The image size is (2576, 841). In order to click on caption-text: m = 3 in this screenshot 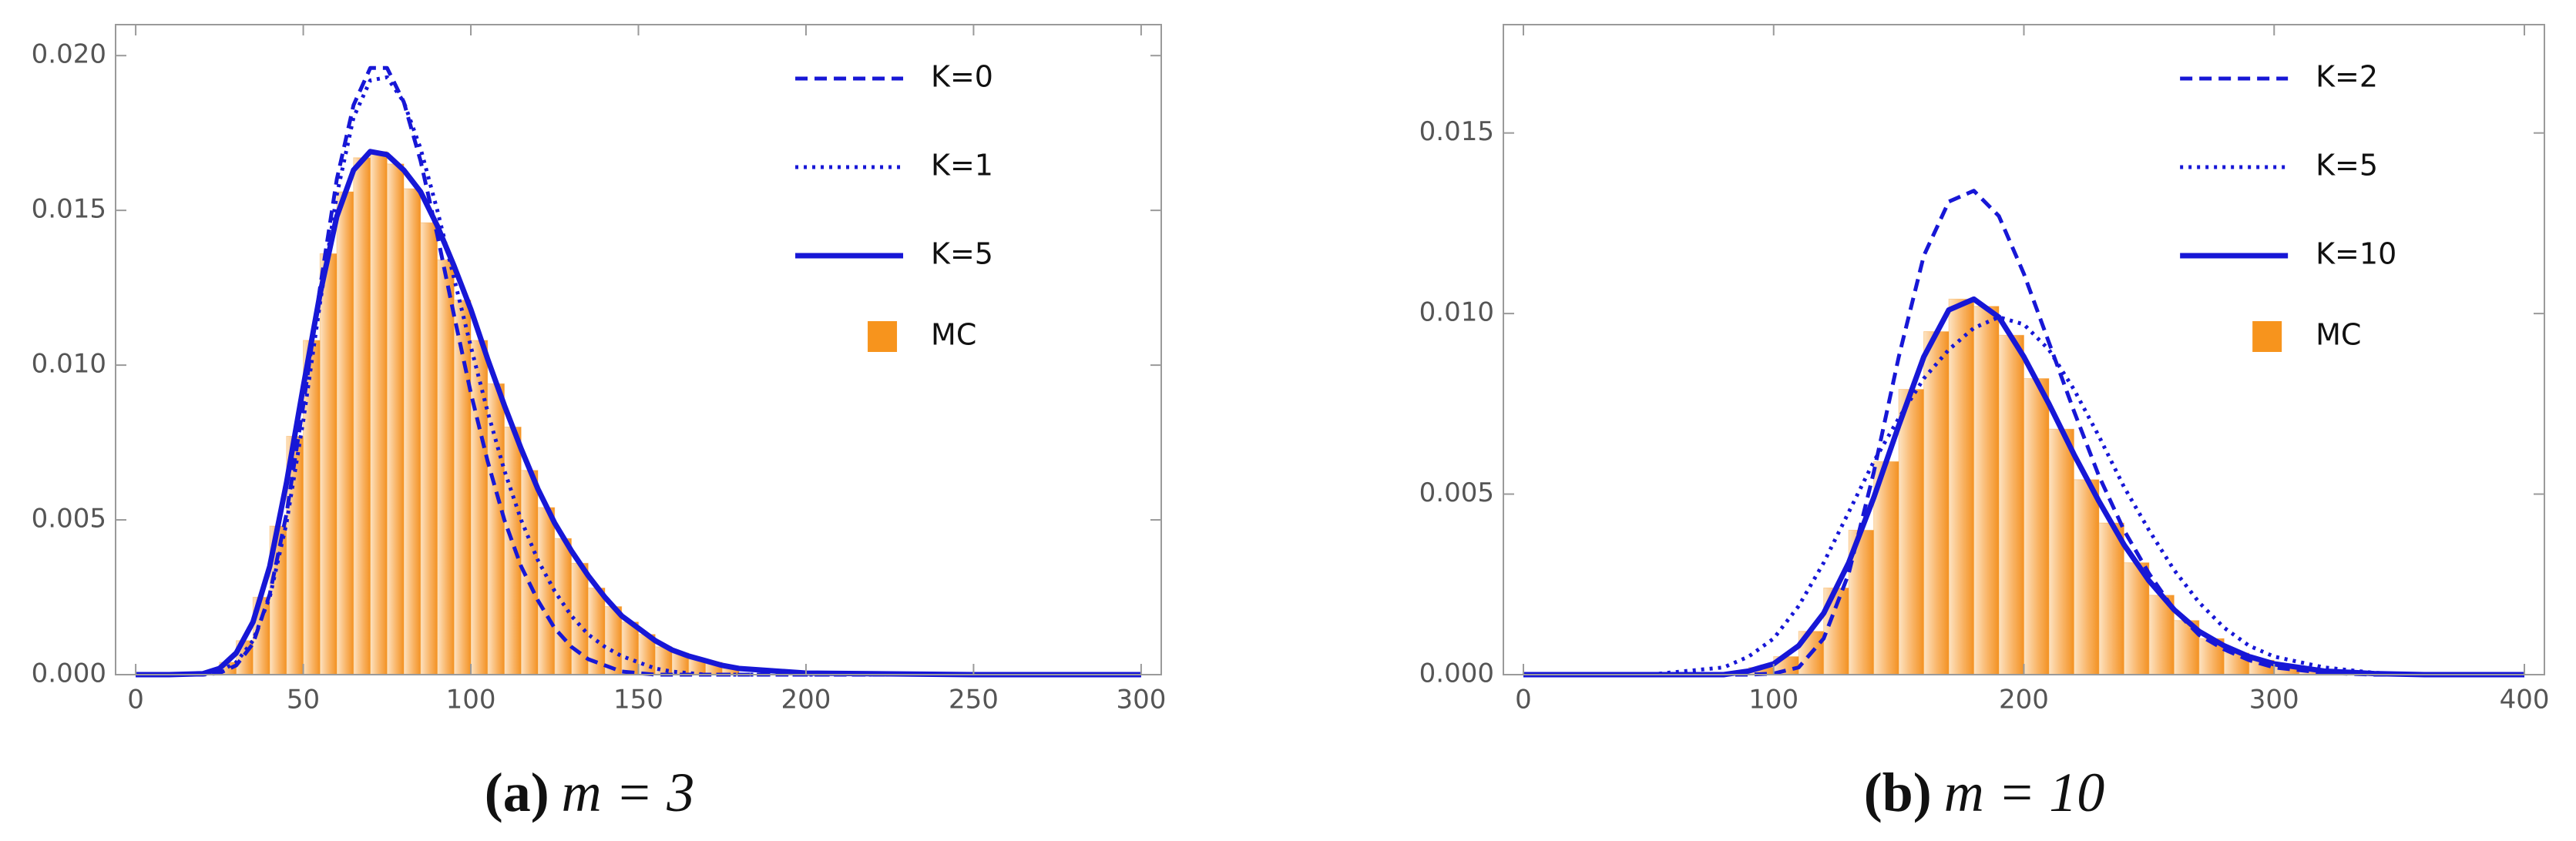, I will do `click(628, 792)`.